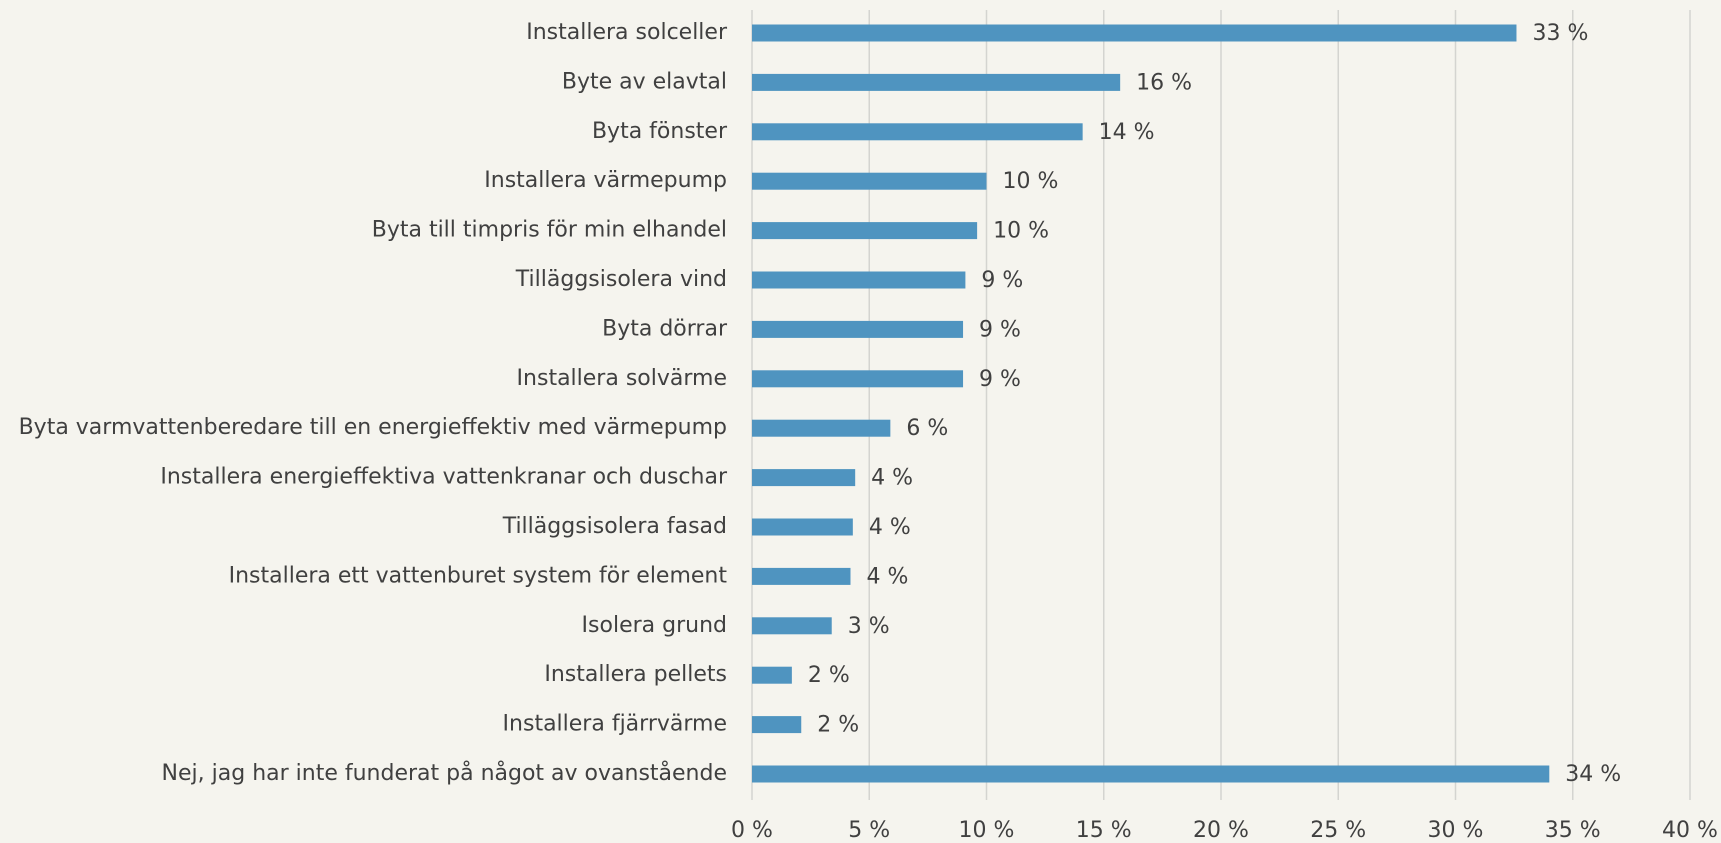 The image size is (1721, 843). Describe the element at coordinates (549, 230) in the screenshot. I see `y-tick-label: Byta till timpris för min elhandel` at that location.